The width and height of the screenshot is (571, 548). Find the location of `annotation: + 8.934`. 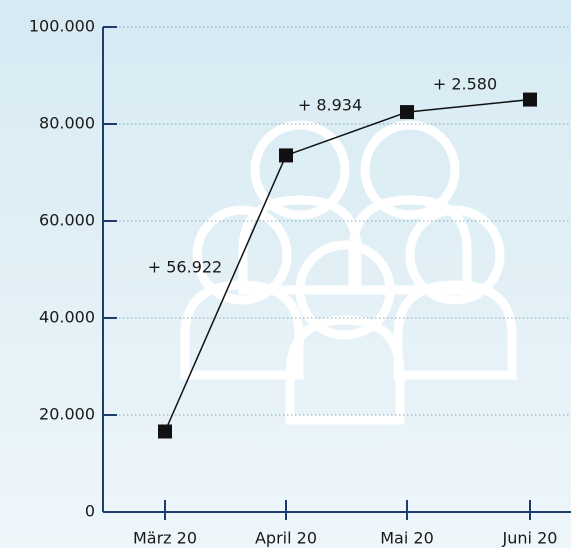

annotation: + 8.934 is located at coordinates (330, 105).